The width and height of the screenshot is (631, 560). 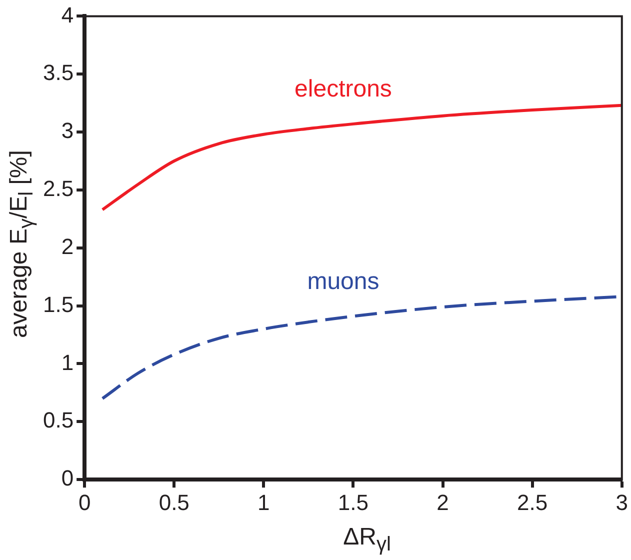 I want to click on x-tick-label: 1.5, so click(x=353, y=502).